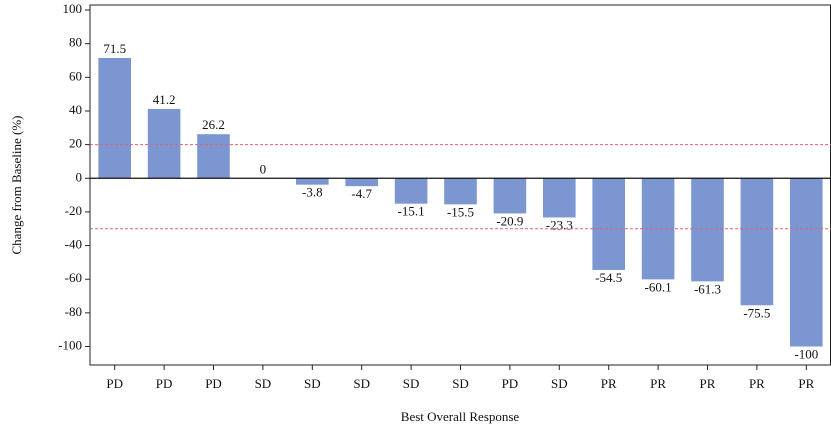 The width and height of the screenshot is (831, 435). What do you see at coordinates (707, 288) in the screenshot?
I see `value-label: -61.3` at bounding box center [707, 288].